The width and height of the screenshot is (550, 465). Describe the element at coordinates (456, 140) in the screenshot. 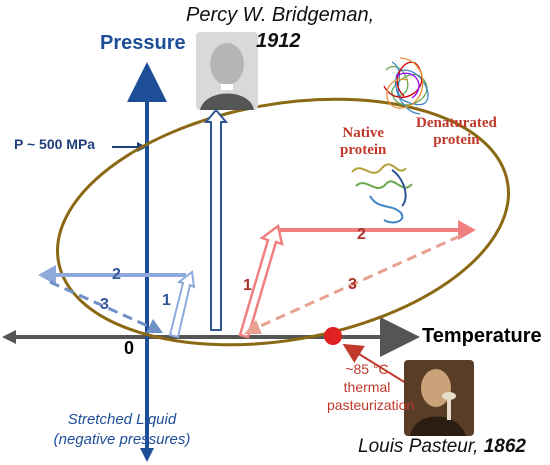

I see `denatured-protein-line-2: protein` at that location.